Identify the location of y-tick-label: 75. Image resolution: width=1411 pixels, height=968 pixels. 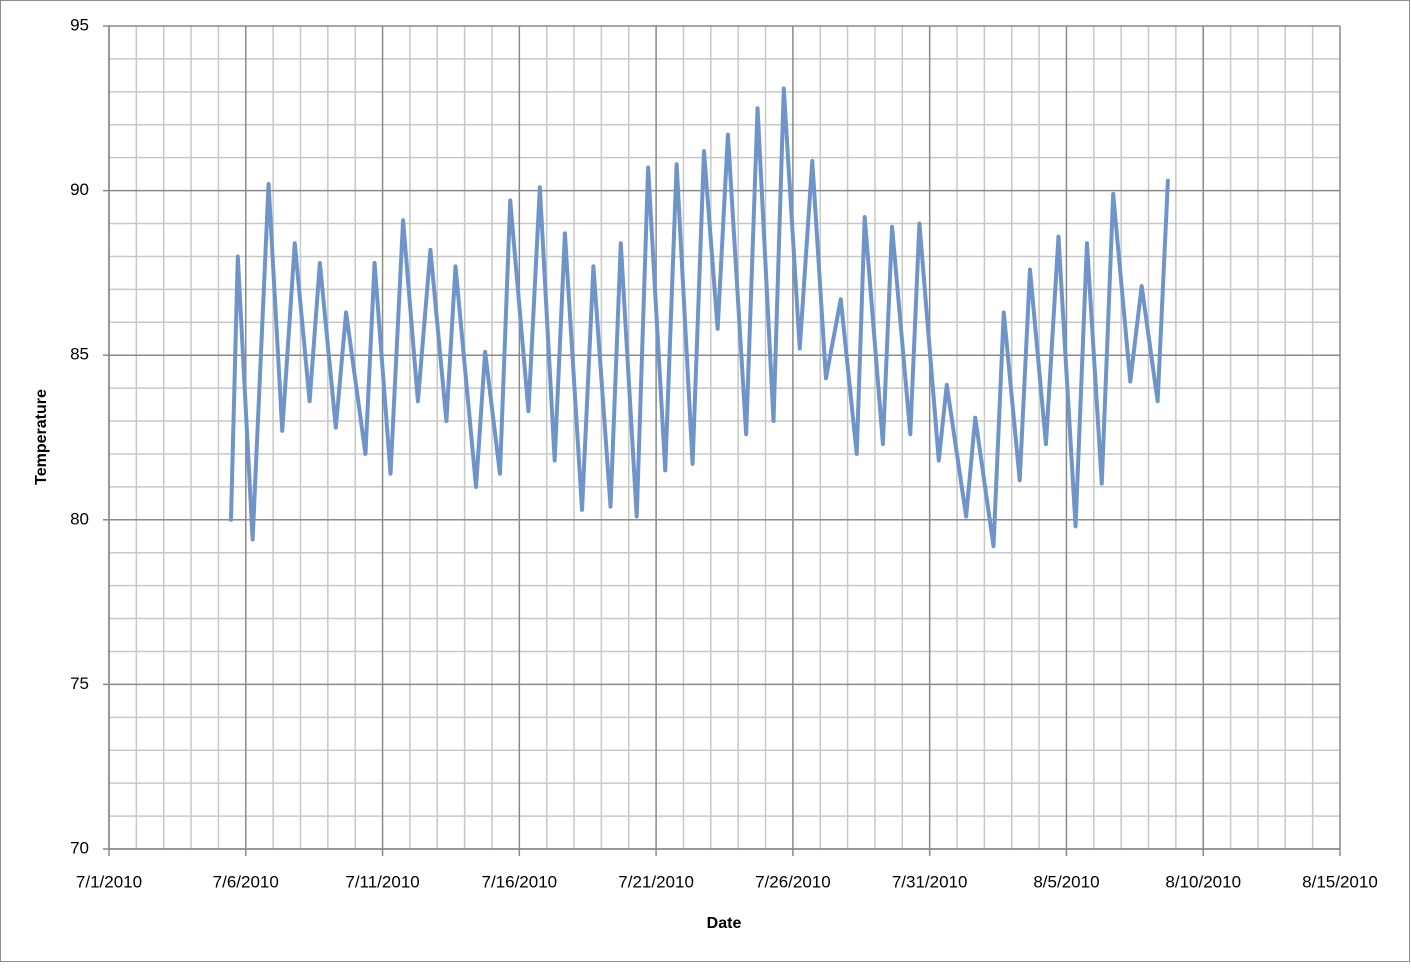
(79, 683).